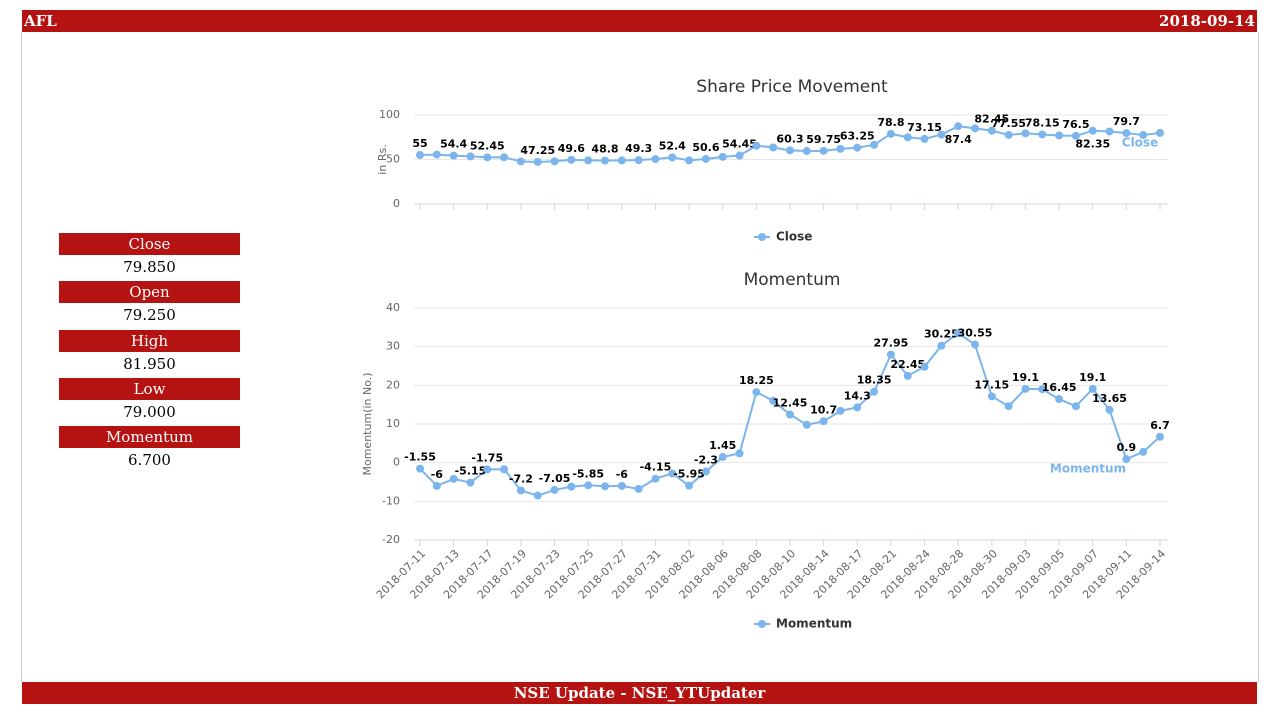 This screenshot has height=720, width=1280. Describe the element at coordinates (823, 409) in the screenshot. I see `data-label: 10.7` at that location.